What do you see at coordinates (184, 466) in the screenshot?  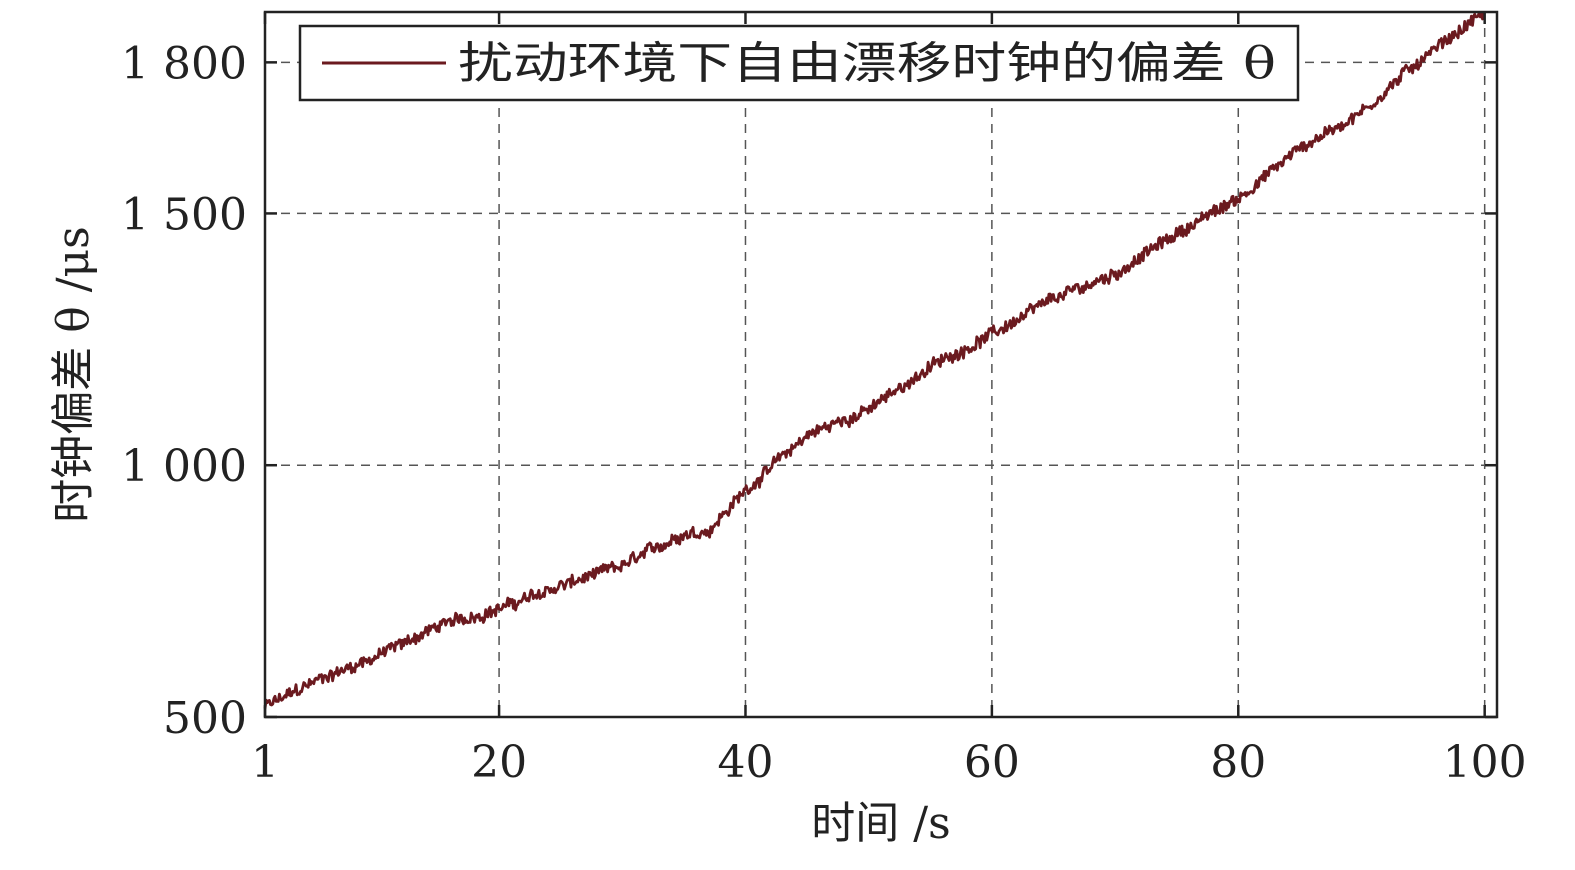 I see `y-tick-label: 1 000` at bounding box center [184, 466].